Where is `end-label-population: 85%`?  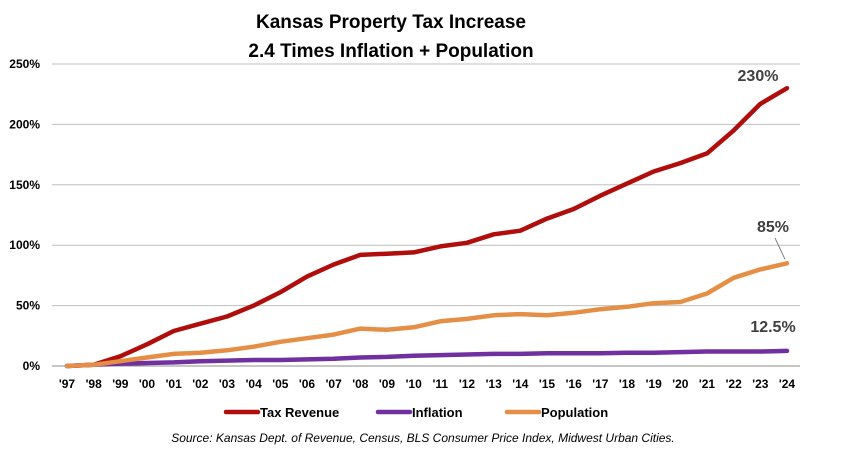 end-label-population: 85% is located at coordinates (773, 227).